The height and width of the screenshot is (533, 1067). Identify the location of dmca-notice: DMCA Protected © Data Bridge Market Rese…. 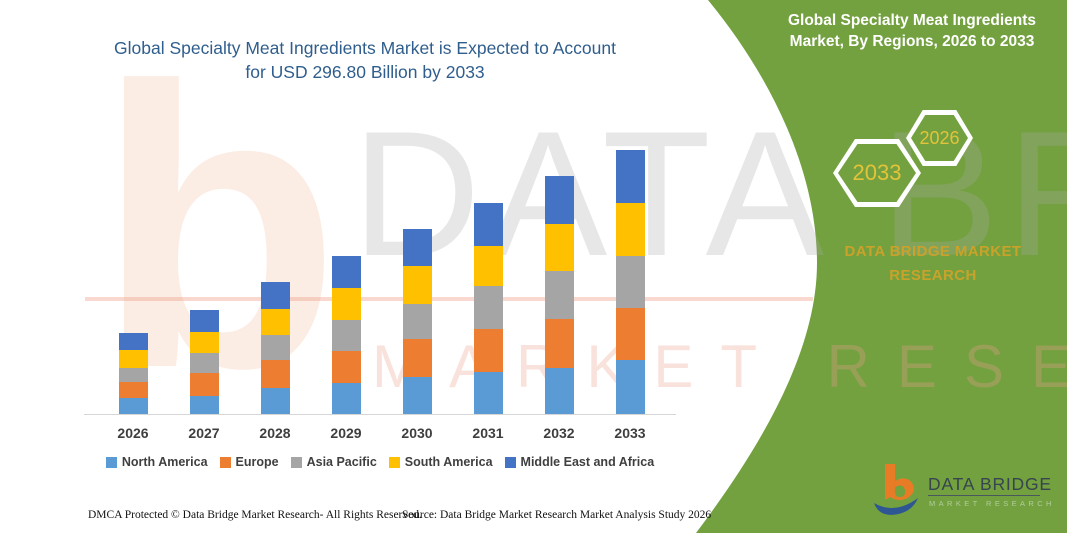
(255, 515).